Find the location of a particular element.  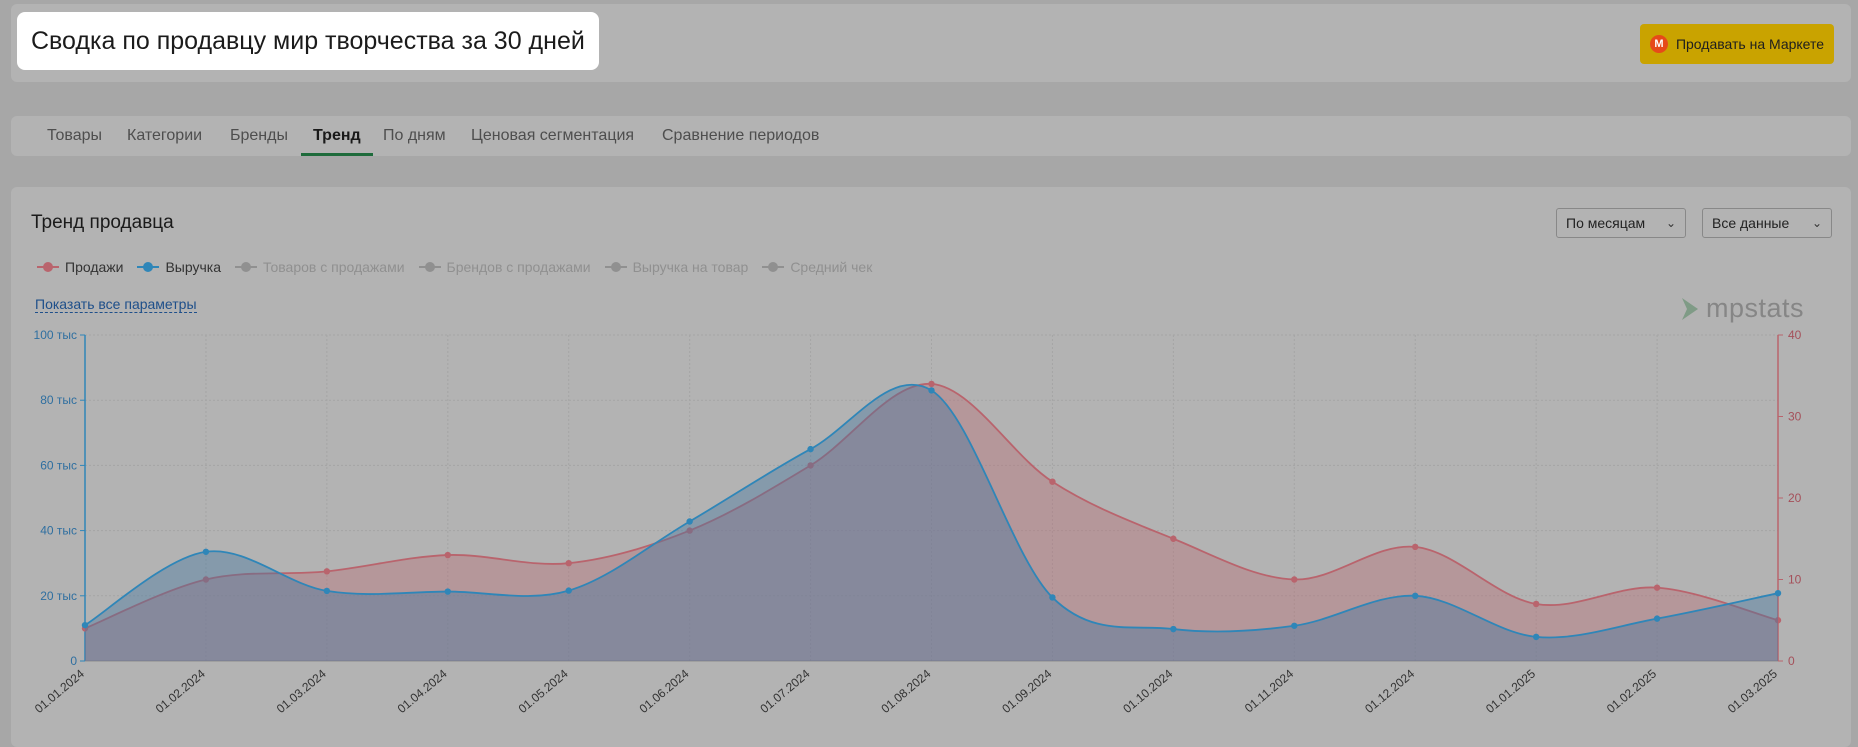

period-select: По месяцам ⌄ is located at coordinates (1621, 223).